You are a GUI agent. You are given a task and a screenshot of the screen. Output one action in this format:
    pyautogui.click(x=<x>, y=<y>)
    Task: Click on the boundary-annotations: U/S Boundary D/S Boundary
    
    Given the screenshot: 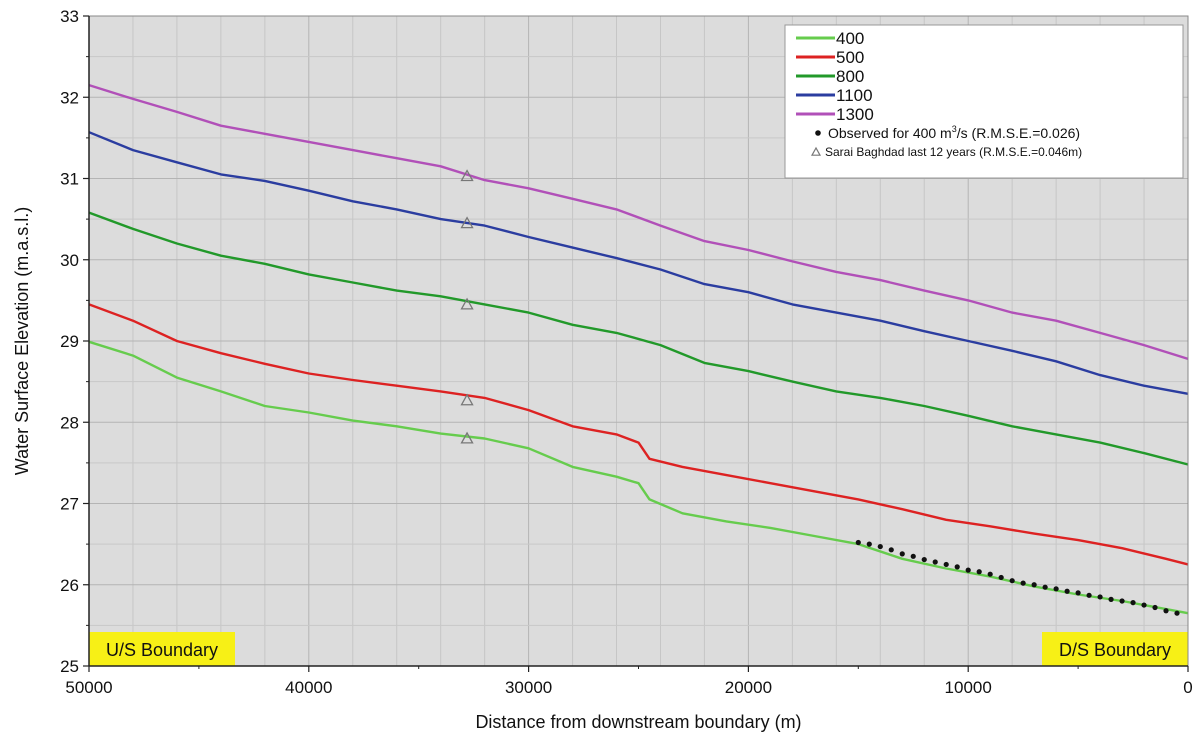 What is the action you would take?
    pyautogui.click(x=638, y=649)
    